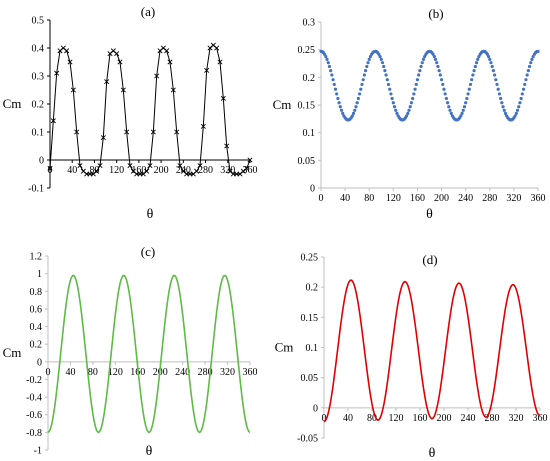 This screenshot has height=461, width=550. I want to click on panel-b-y-tick-label: 0.15, so click(307, 106).